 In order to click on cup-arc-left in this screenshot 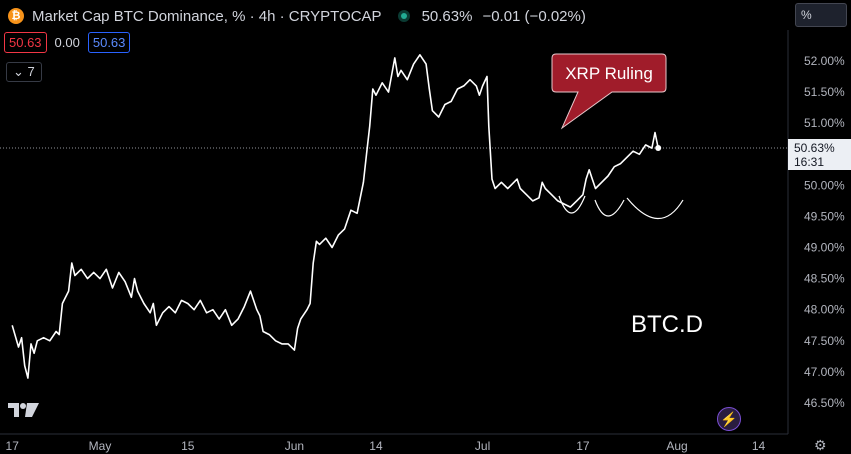, I will do `click(572, 204)`.